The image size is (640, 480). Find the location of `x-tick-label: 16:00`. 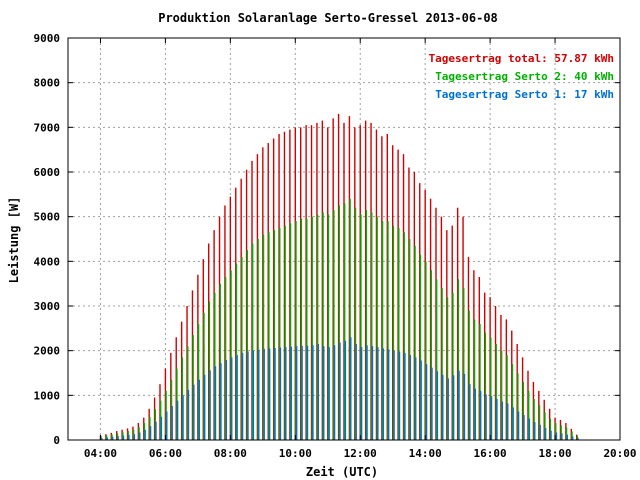

x-tick-label: 16:00 is located at coordinates (490, 453).